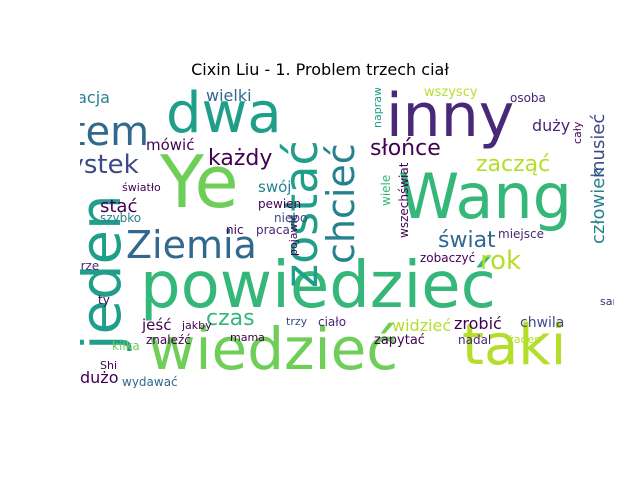 The height and width of the screenshot is (480, 640). I want to click on word-ye: Ye, so click(199, 182).